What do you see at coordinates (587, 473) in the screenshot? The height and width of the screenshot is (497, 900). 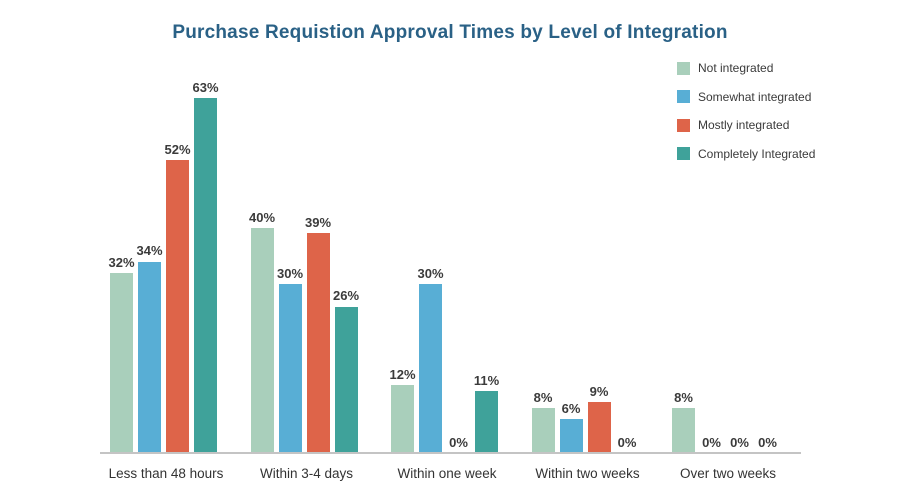 I see `category-label: Within two weeks` at bounding box center [587, 473].